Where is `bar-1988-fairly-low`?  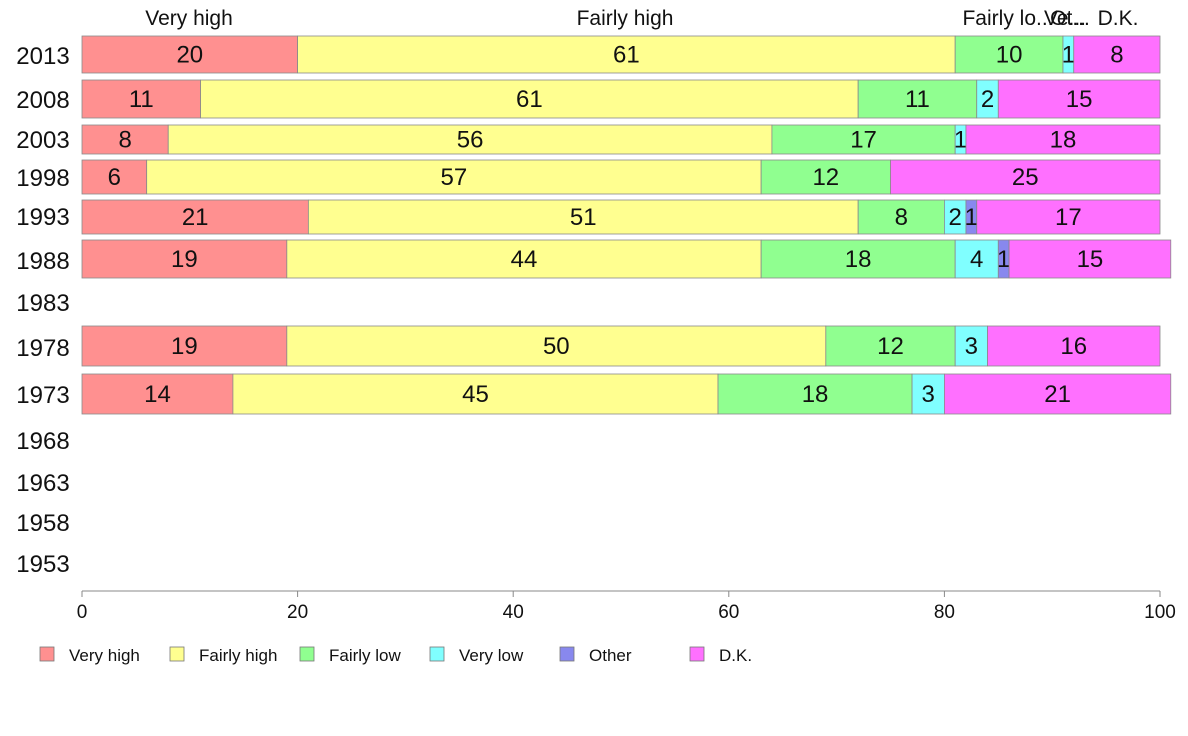 bar-1988-fairly-low is located at coordinates (858, 259).